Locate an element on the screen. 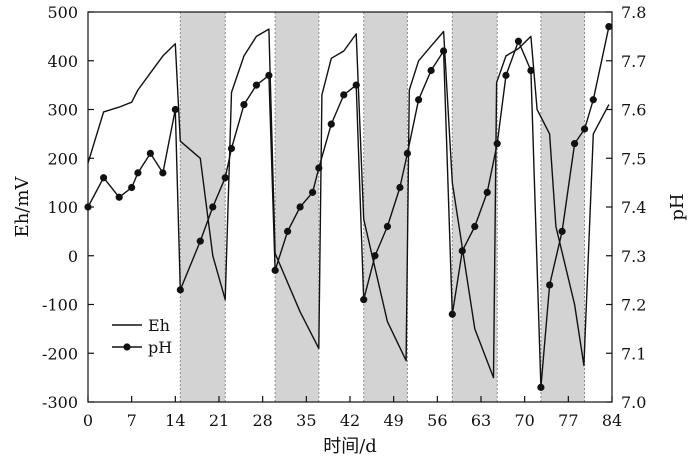  x-tick-label-7: 49 is located at coordinates (393, 420).